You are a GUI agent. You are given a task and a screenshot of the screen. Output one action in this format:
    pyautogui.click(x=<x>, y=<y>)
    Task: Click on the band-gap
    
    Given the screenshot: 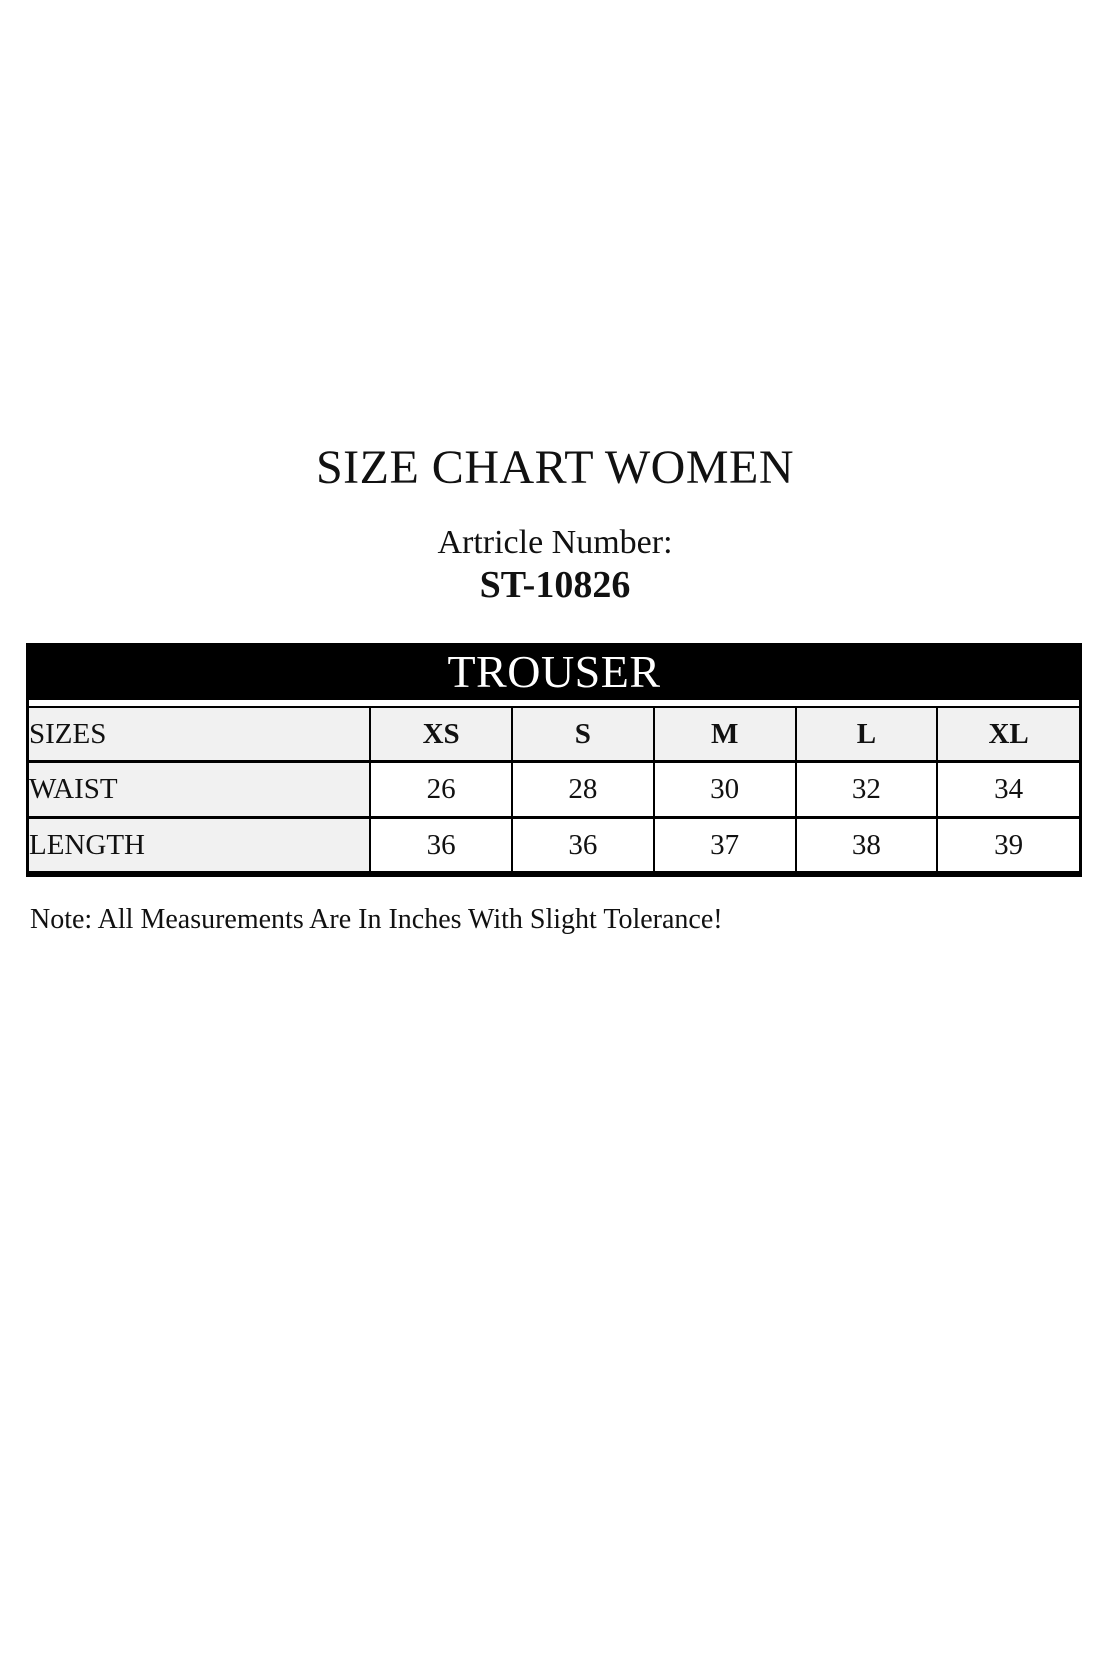 What is the action you would take?
    pyautogui.click(x=554, y=703)
    